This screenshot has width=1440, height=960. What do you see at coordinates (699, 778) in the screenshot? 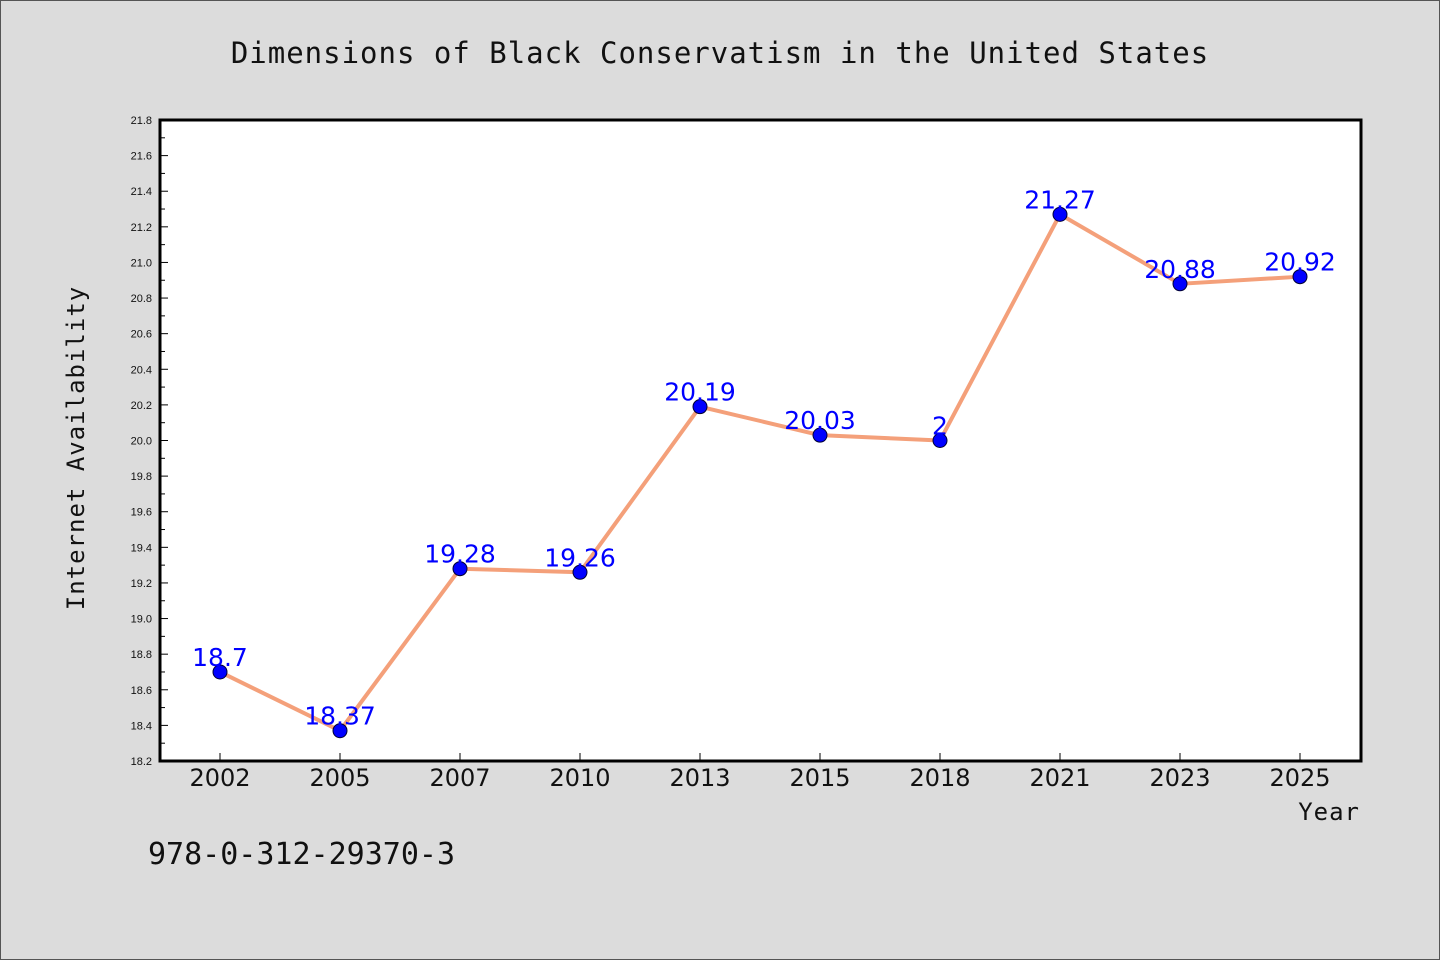
I see `x-tick-label: 2013` at bounding box center [699, 778].